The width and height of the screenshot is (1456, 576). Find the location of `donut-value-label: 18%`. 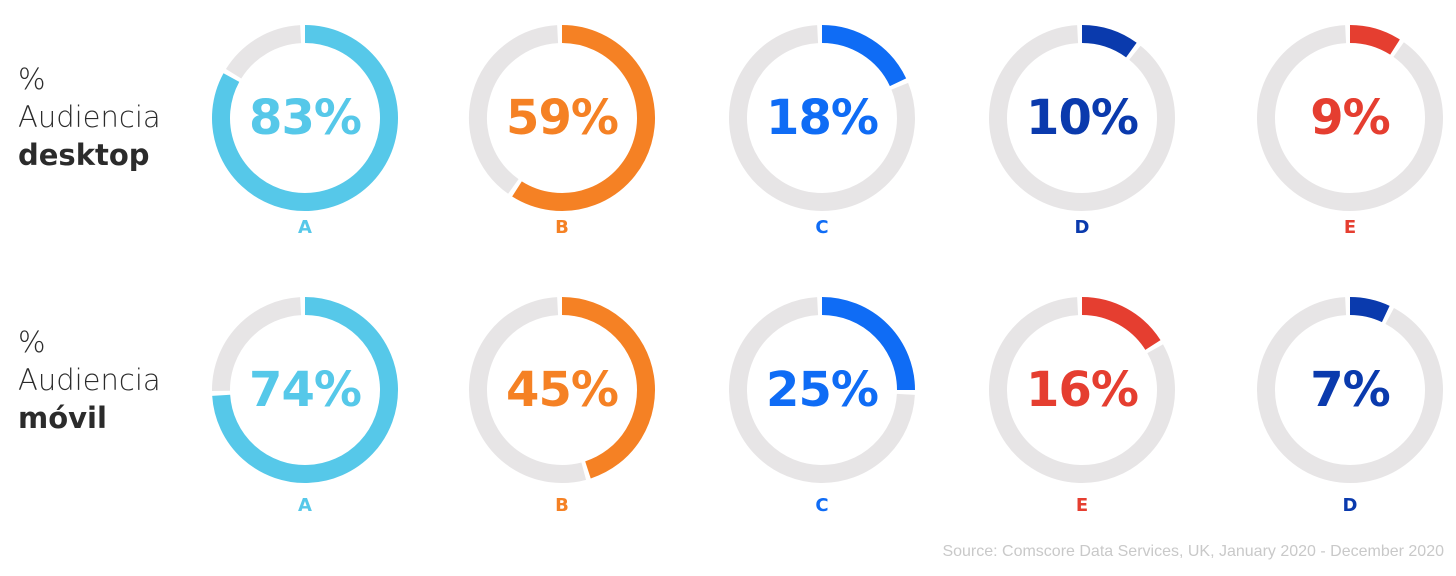

donut-value-label: 18% is located at coordinates (822, 118).